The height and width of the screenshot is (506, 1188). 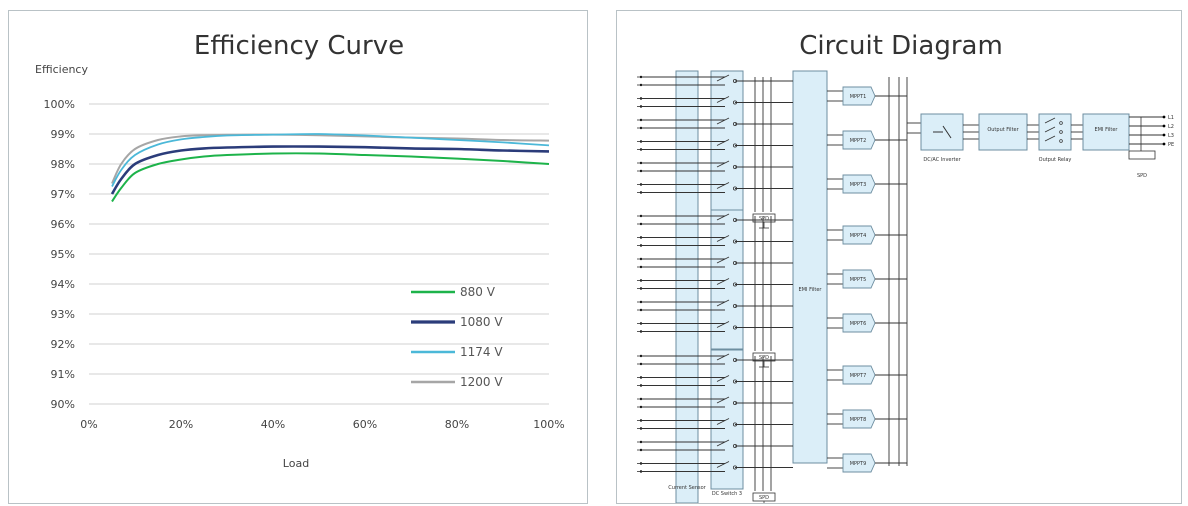 I want to click on y-tick-label: 94%, so click(x=63, y=284).